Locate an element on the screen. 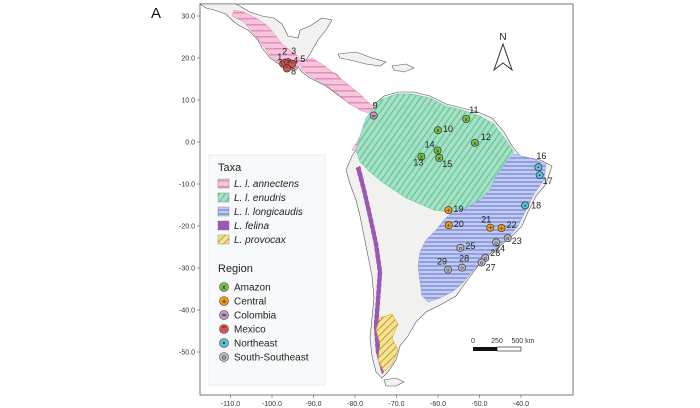 This screenshot has height=408, width=700. north-arrow-icon is located at coordinates (503, 57).